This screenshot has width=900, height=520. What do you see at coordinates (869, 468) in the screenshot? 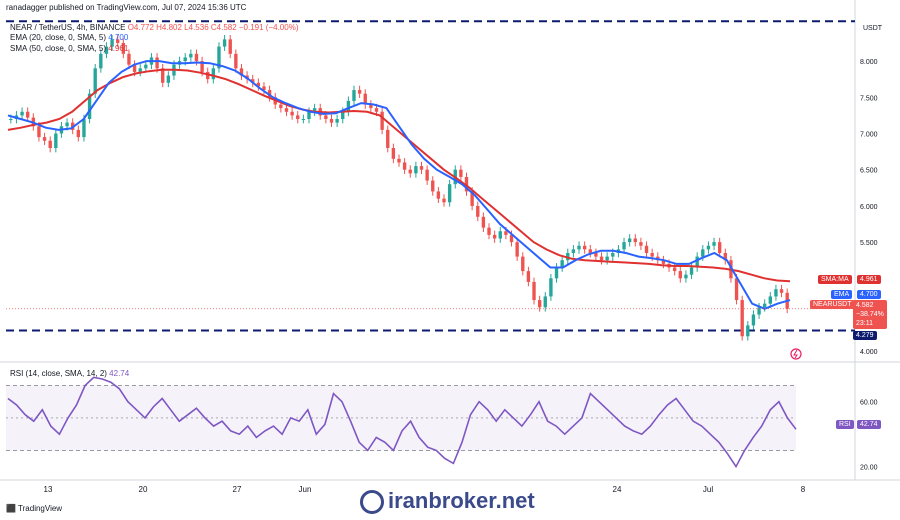
I see `rsi-tick-label: 20.00` at bounding box center [869, 468].